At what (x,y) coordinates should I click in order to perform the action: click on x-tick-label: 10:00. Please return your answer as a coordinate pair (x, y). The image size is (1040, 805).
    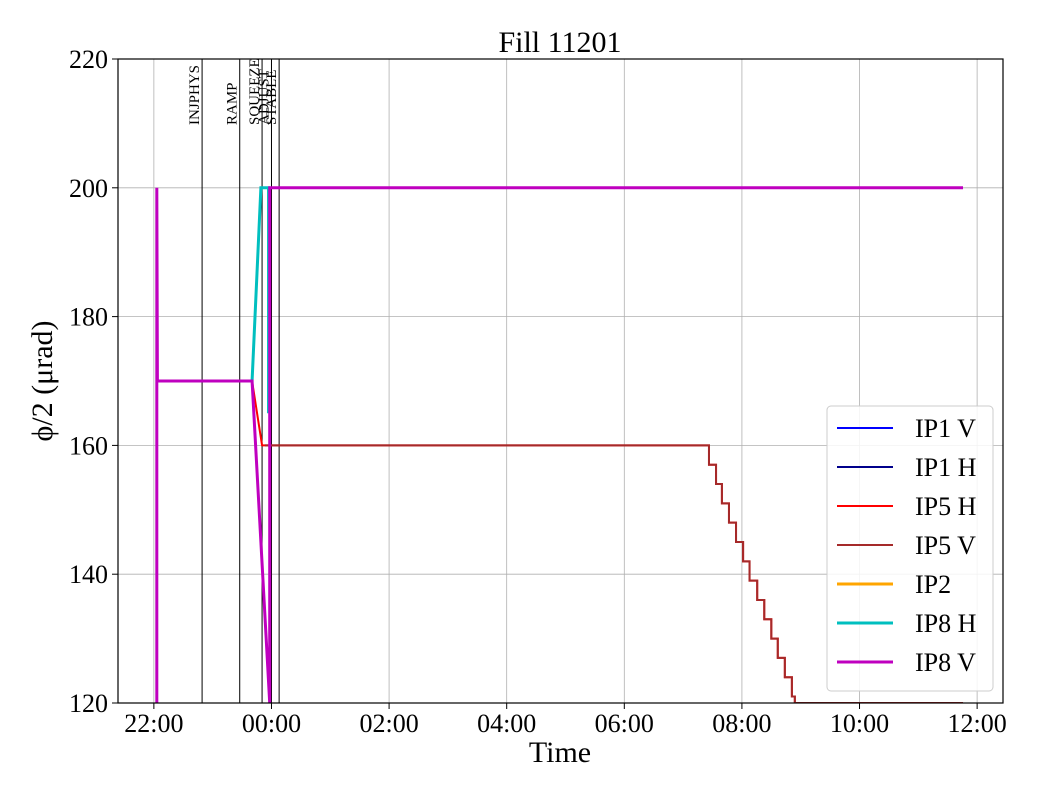
    Looking at the image, I should click on (859, 723).